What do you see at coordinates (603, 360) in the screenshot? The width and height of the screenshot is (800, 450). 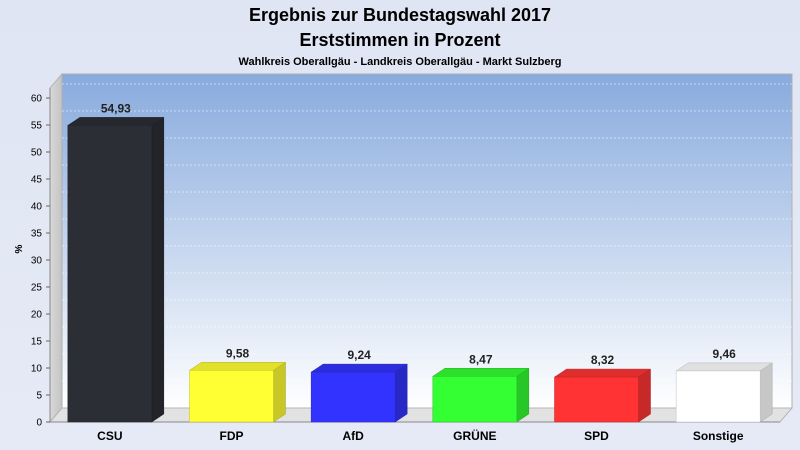 I see `data-label: 8,32` at bounding box center [603, 360].